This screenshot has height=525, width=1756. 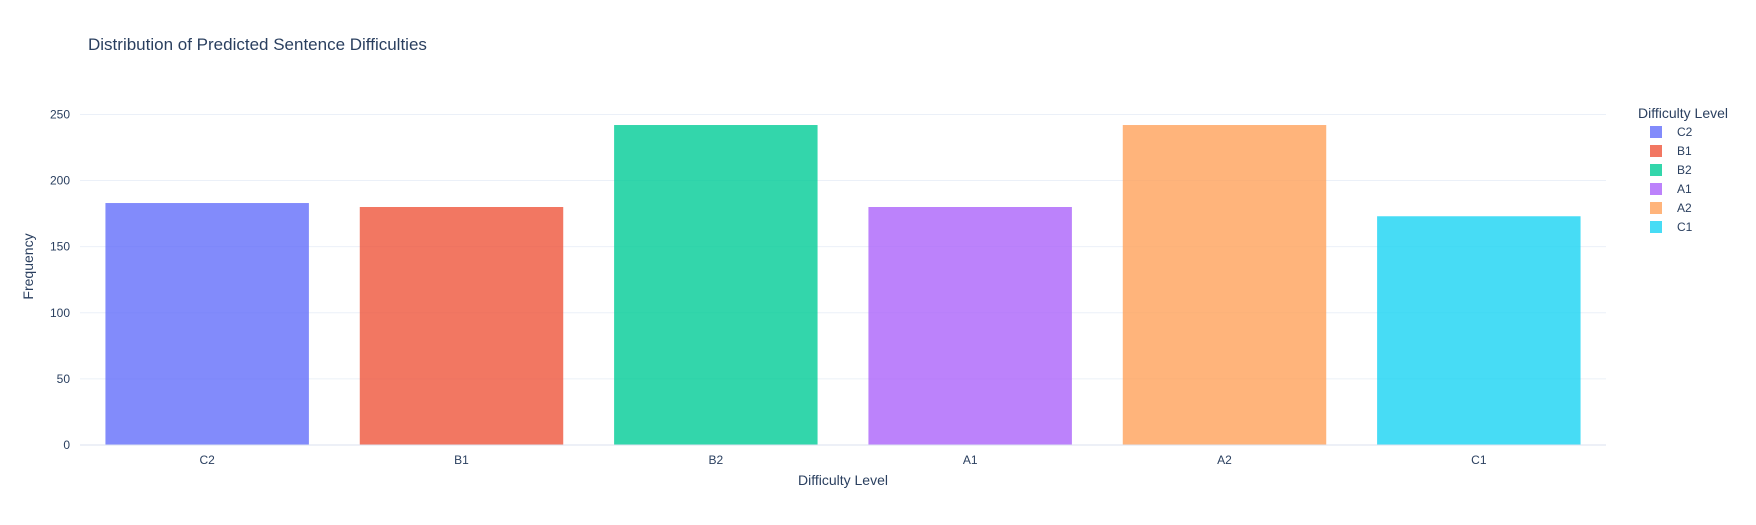 What do you see at coordinates (1656, 189) in the screenshot?
I see `legend-swatch-a1` at bounding box center [1656, 189].